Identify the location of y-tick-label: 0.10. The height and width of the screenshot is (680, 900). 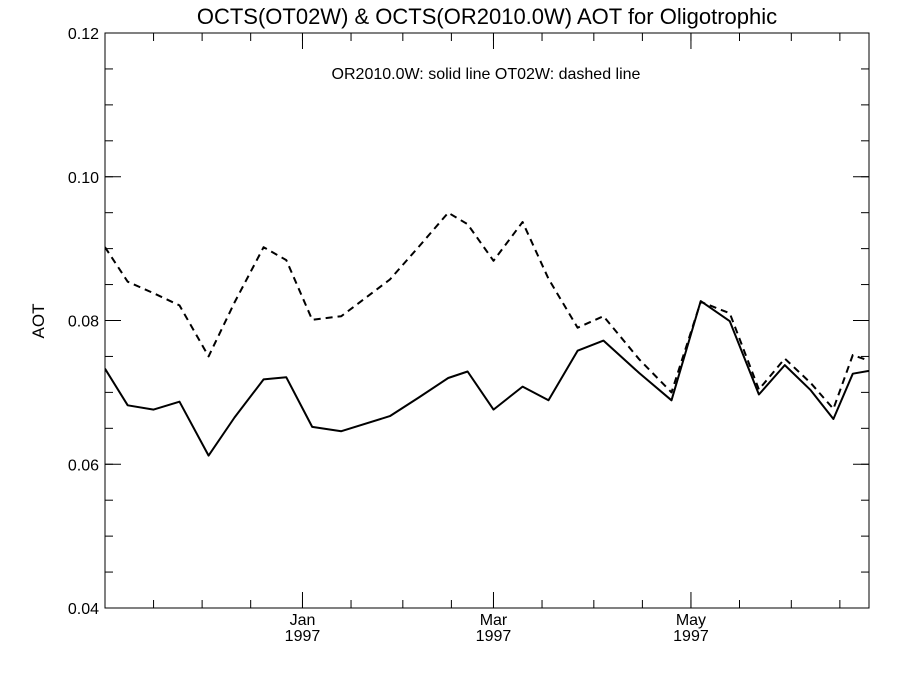
(83, 178).